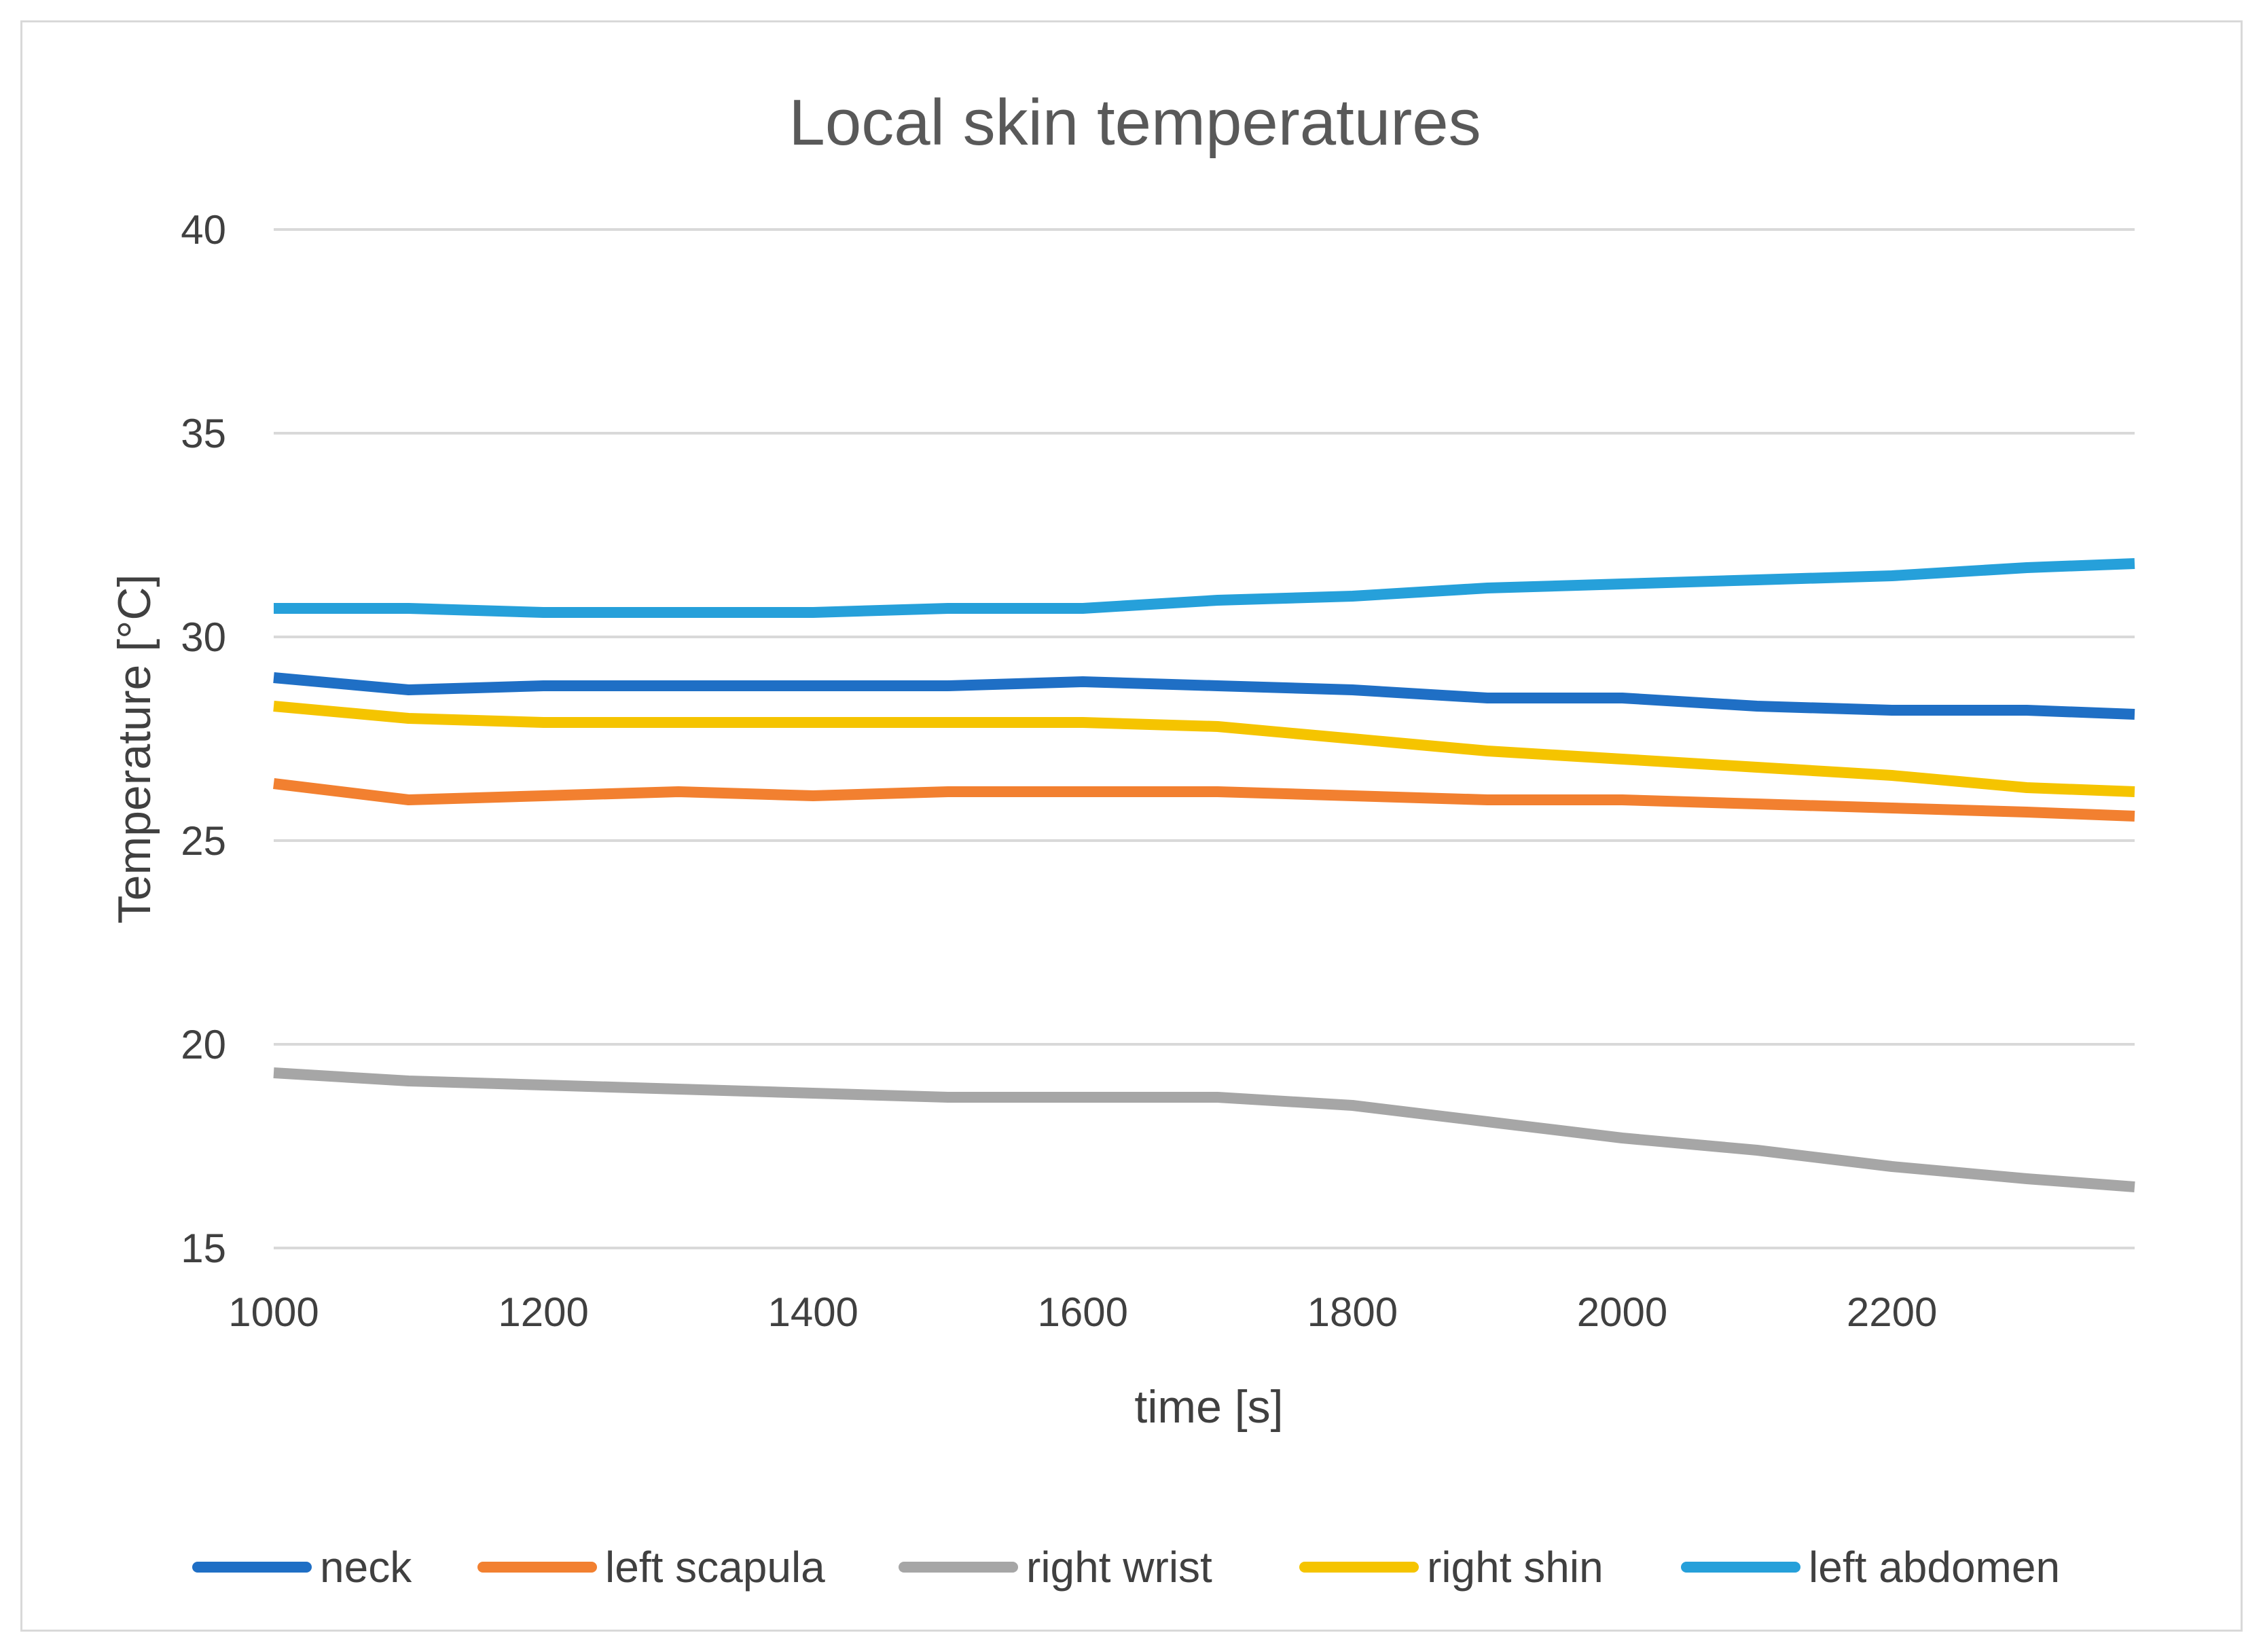 This screenshot has width=2263, height=1652. Describe the element at coordinates (715, 1568) in the screenshot. I see `legend-label-left-scapula: left scapula` at that location.